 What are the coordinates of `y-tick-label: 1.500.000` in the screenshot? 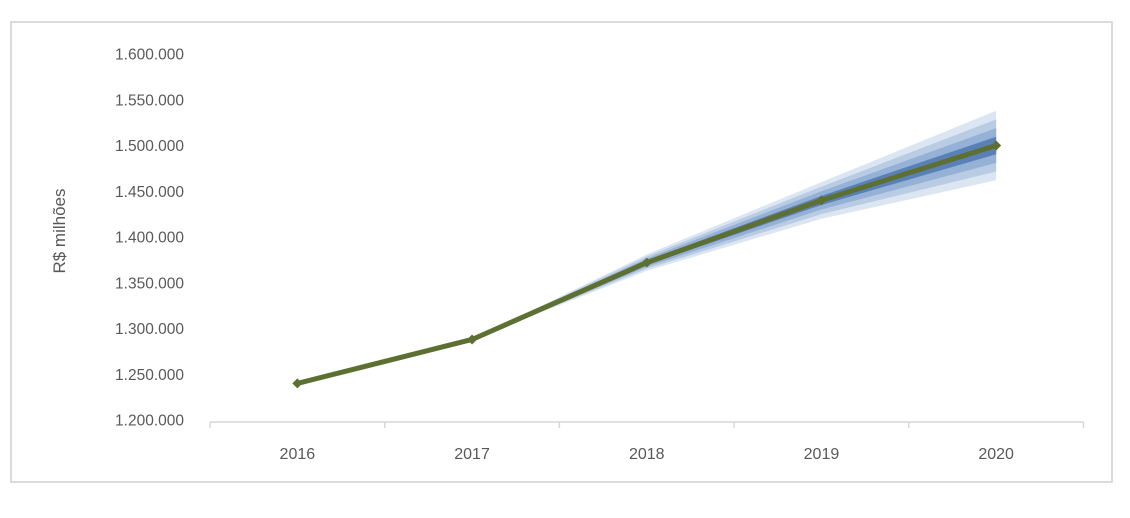 It's located at (149, 146).